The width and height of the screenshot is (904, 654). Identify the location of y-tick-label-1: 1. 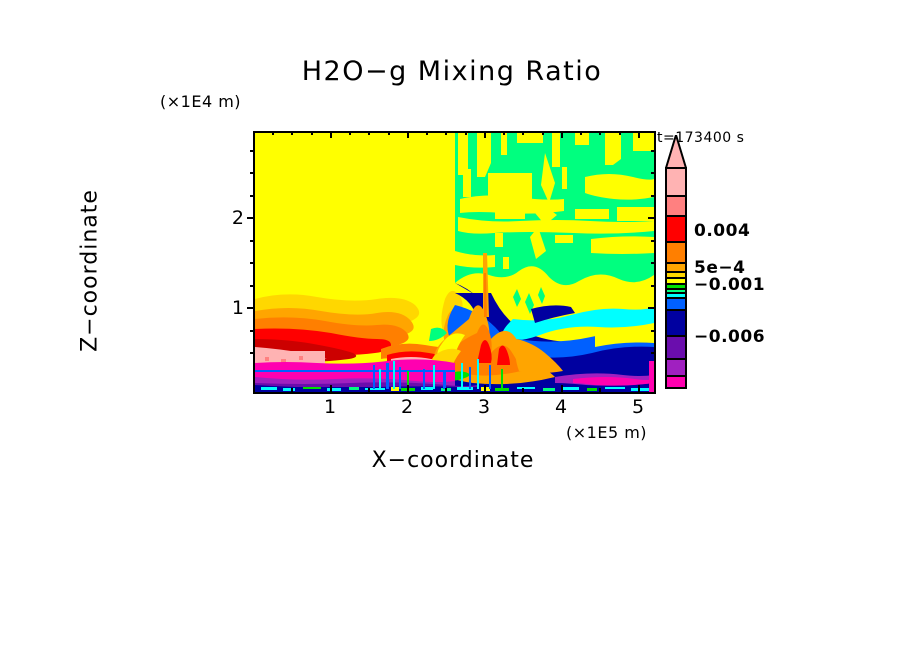
(237, 308).